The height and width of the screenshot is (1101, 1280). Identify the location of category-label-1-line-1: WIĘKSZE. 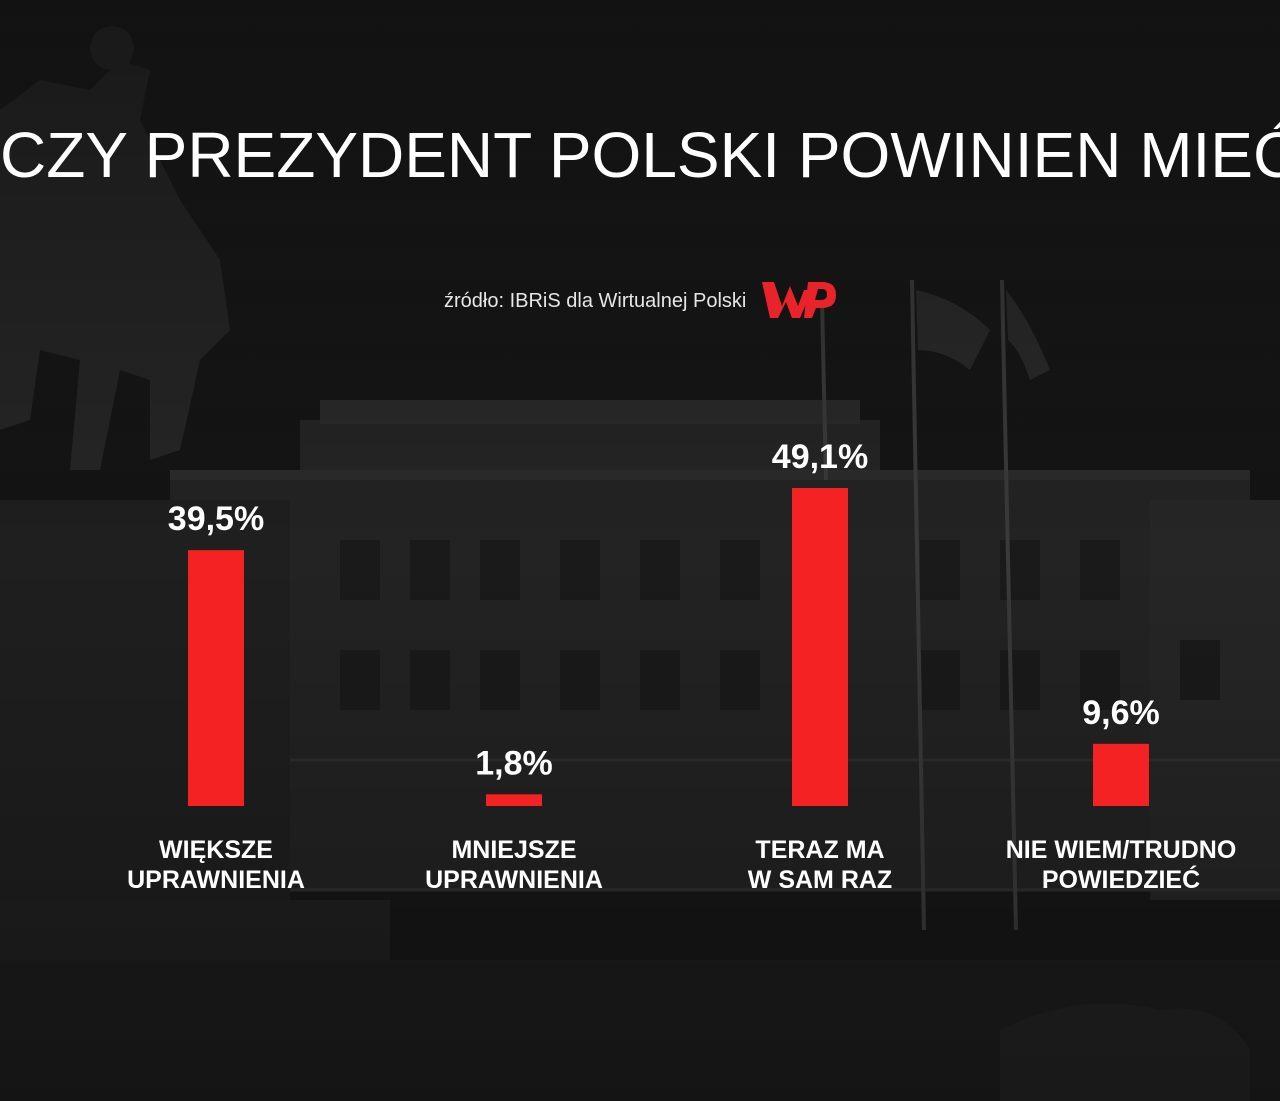
(216, 850).